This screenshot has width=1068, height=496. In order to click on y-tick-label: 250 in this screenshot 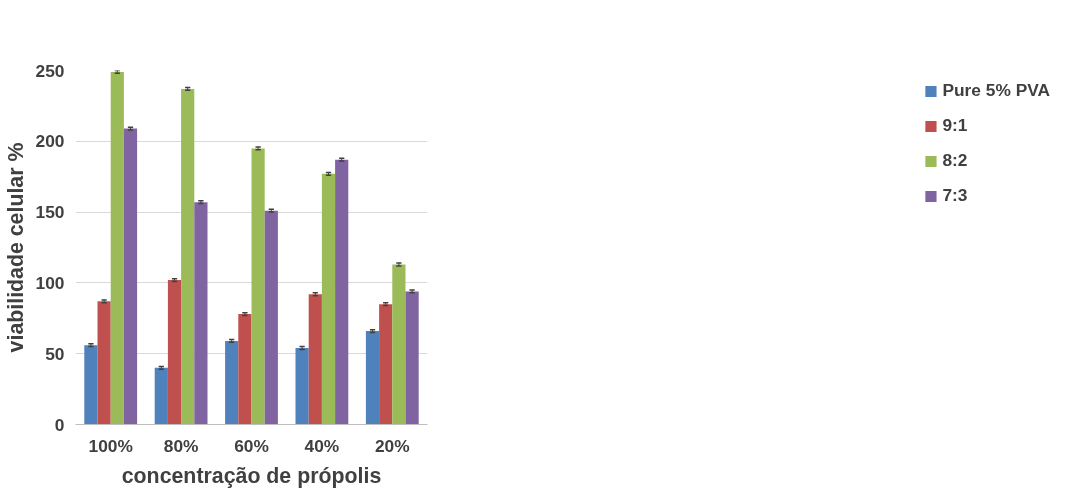, I will do `click(50, 70)`.